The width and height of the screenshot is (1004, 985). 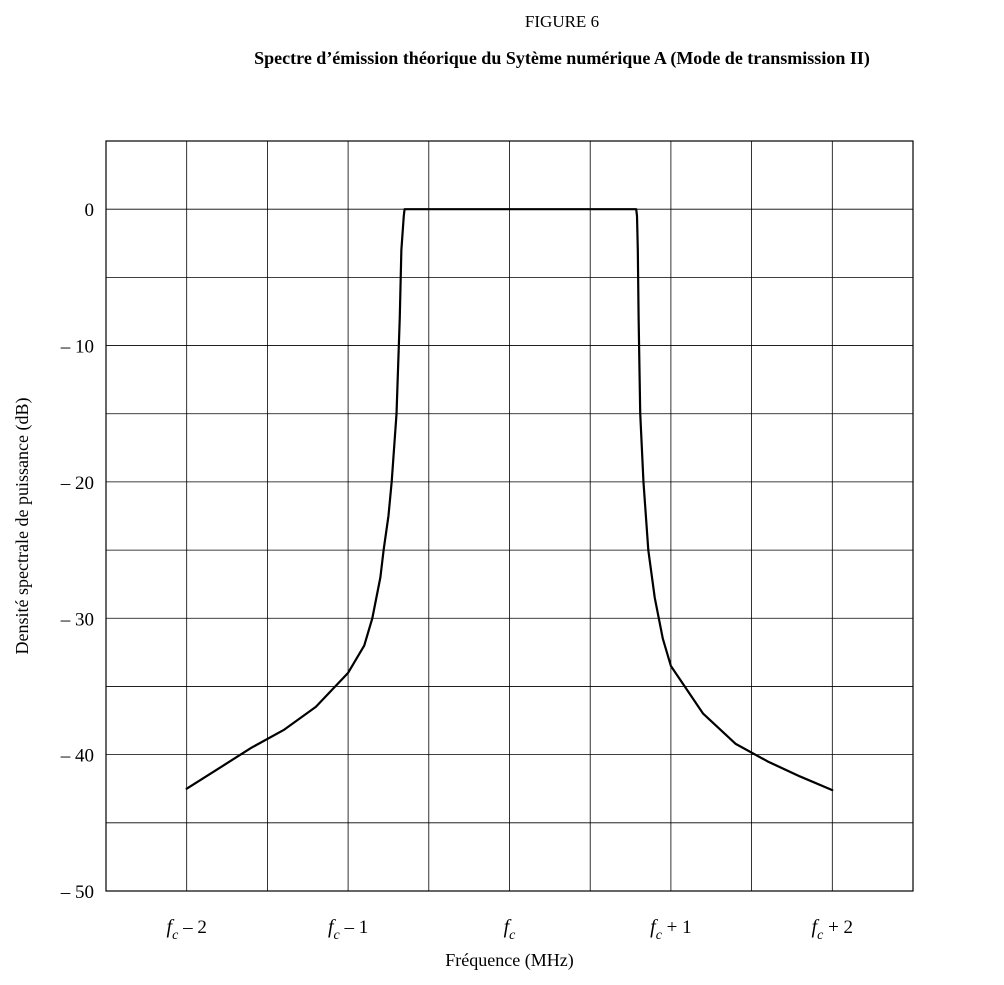 What do you see at coordinates (671, 929) in the screenshot?
I see `x-tick-label: fc + 1` at bounding box center [671, 929].